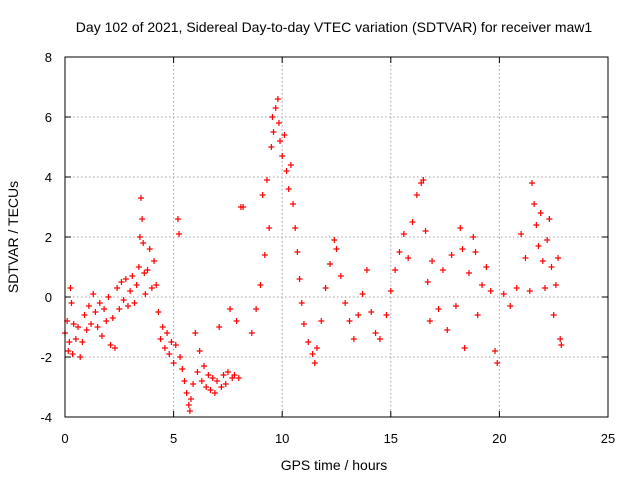  I want to click on y-tick-label: 0, so click(48, 297).